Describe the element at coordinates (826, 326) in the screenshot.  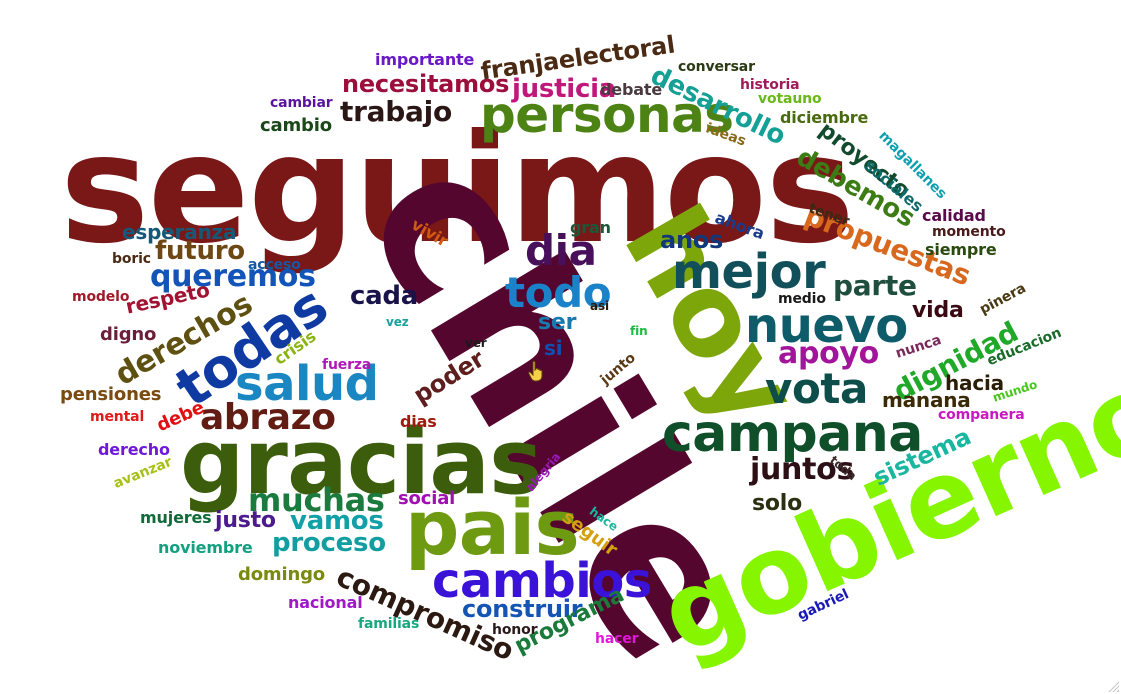
I see `cloud-word: nuevo` at that location.